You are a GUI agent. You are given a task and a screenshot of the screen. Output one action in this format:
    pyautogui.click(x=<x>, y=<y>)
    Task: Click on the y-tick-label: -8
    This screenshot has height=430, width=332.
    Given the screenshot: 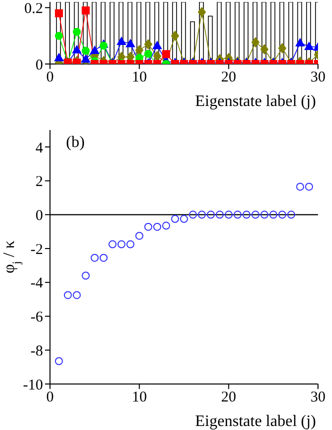 What is the action you would take?
    pyautogui.click(x=36, y=351)
    